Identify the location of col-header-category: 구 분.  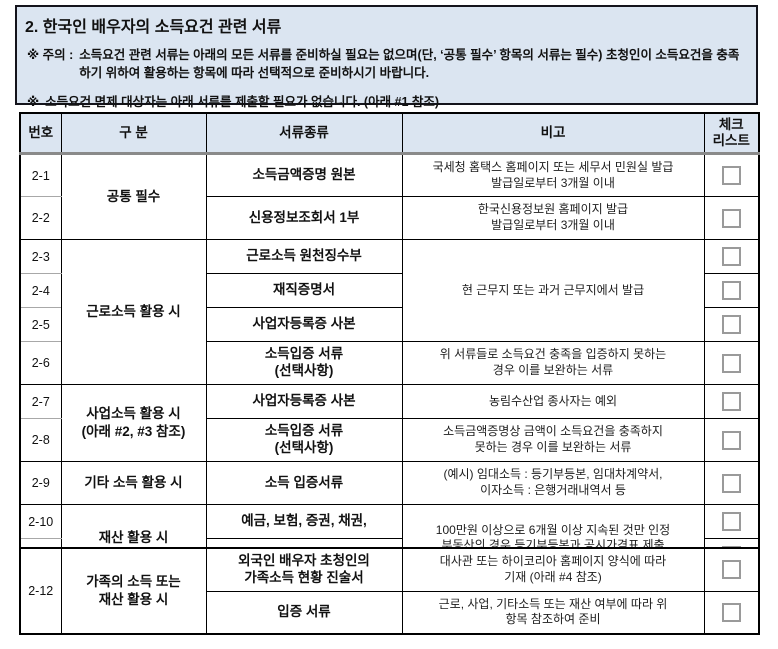
(133, 133).